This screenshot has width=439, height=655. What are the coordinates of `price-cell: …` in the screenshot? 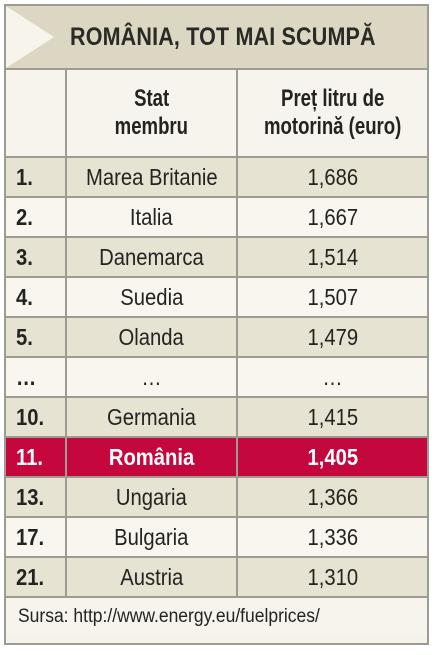 It's located at (331, 377).